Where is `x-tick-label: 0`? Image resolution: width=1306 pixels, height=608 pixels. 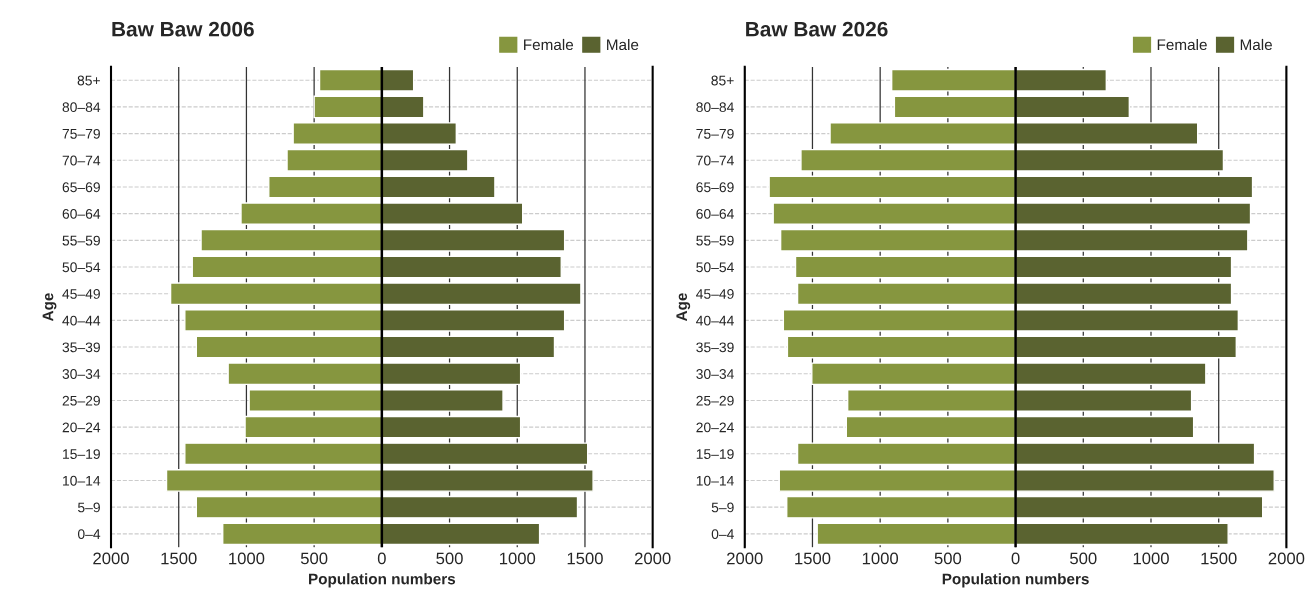
x-tick-label: 0 is located at coordinates (1015, 558).